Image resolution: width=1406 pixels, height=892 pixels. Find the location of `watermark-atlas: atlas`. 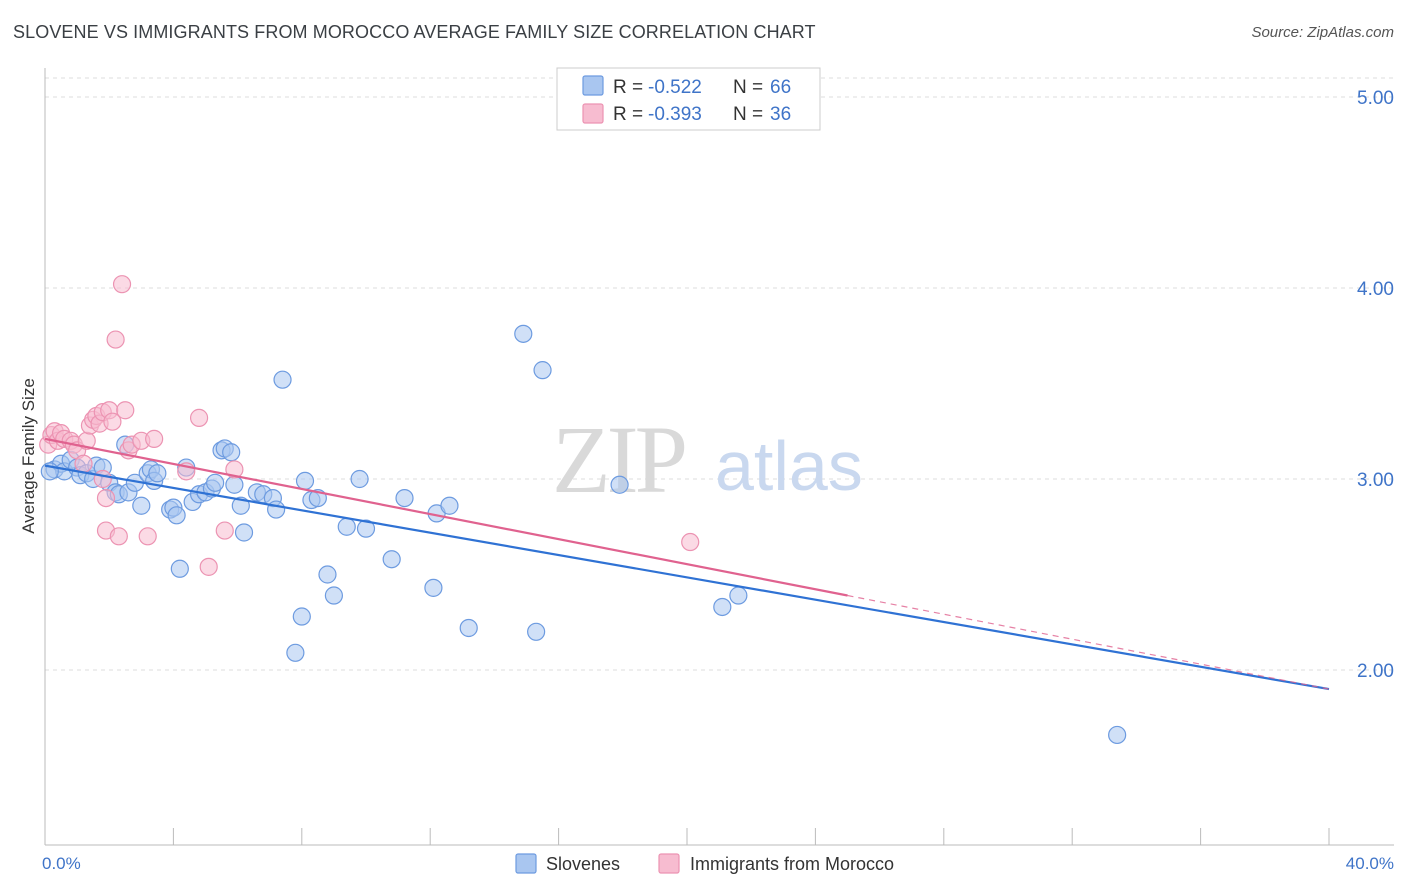

watermark-atlas: atlas is located at coordinates (789, 466).